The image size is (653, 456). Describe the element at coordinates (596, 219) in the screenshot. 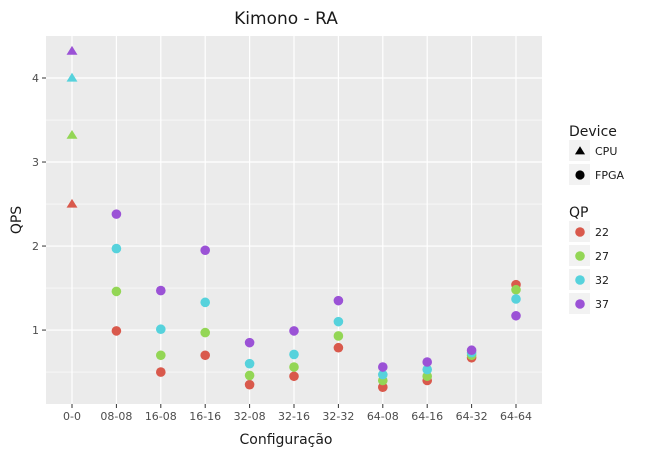

I see `legend: Device CPU FPGA QP 22 27 32 37` at that location.